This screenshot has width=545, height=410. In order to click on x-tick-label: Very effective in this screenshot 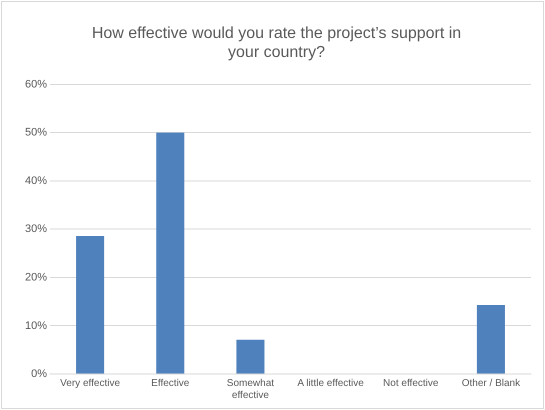, I will do `click(90, 383)`.